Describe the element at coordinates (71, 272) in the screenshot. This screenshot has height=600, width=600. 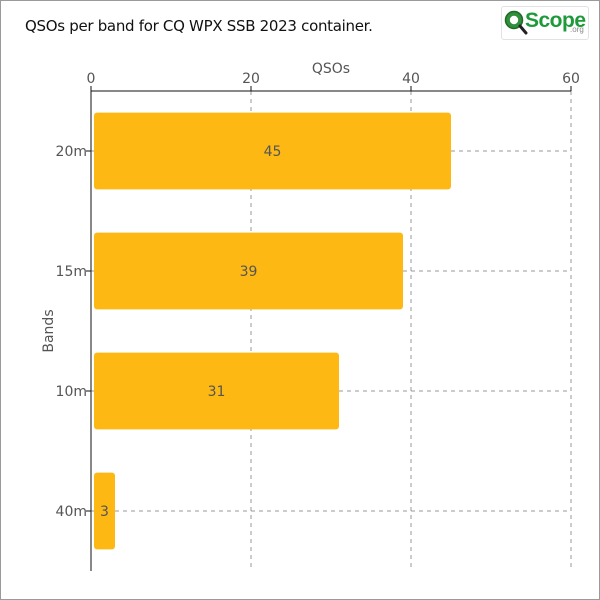
I see `y-tick-label: 15m` at that location.